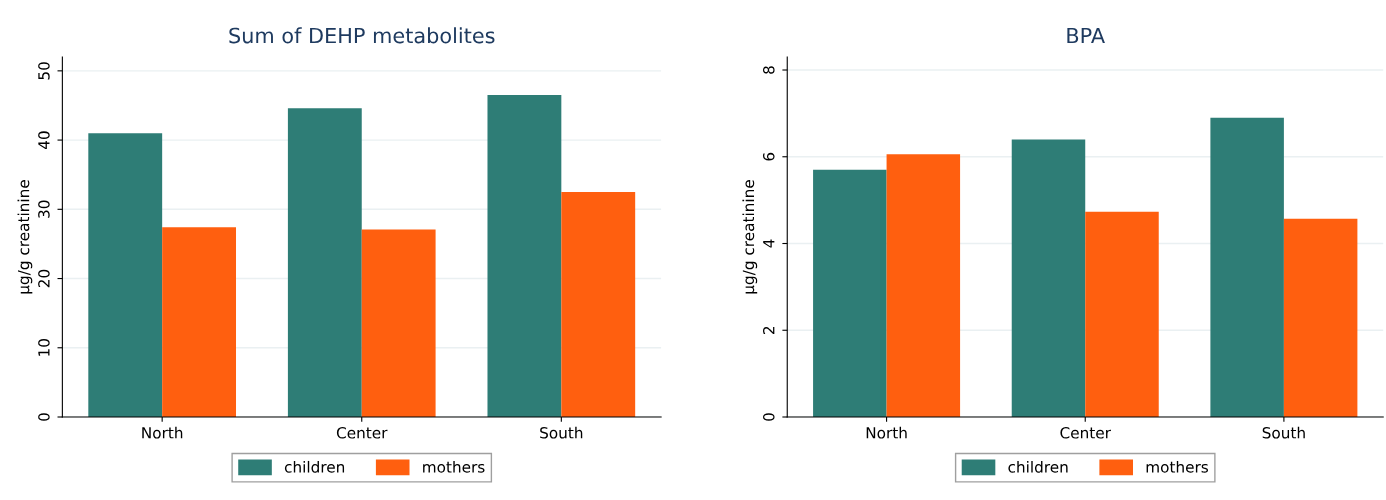 Image resolution: width=1386 pixels, height=500 pixels. Describe the element at coordinates (362, 35) in the screenshot. I see `chart-title: Sum of DEHP metabolites` at that location.